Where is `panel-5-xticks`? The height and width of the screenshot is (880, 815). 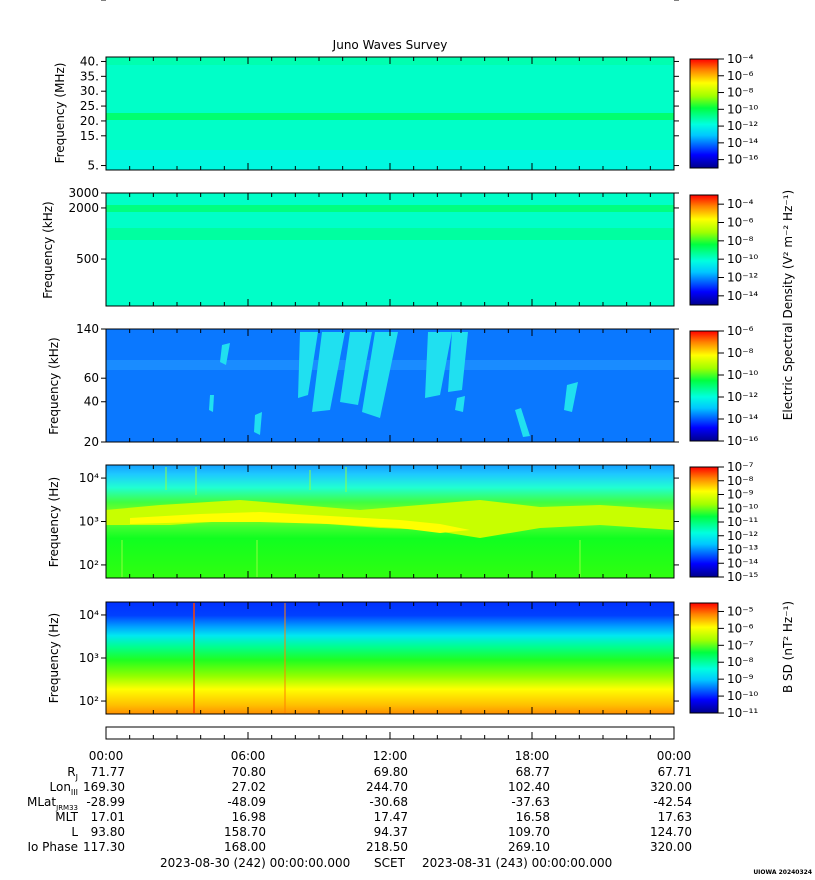 panel-5-xticks is located at coordinates (390, 658).